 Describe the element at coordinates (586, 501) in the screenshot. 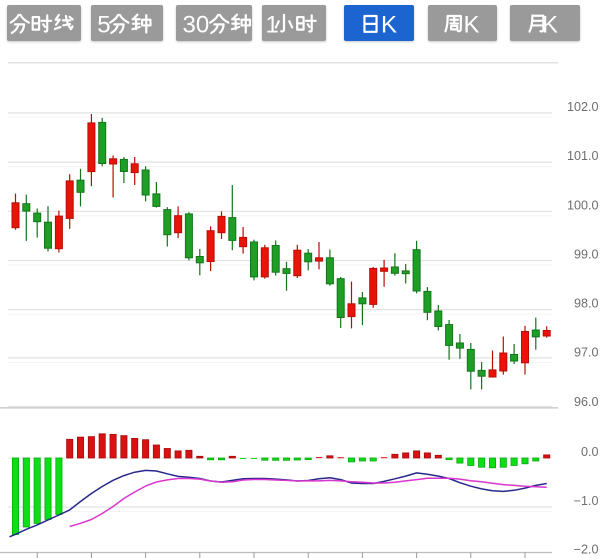

I see `svg-text: −1.0` at that location.